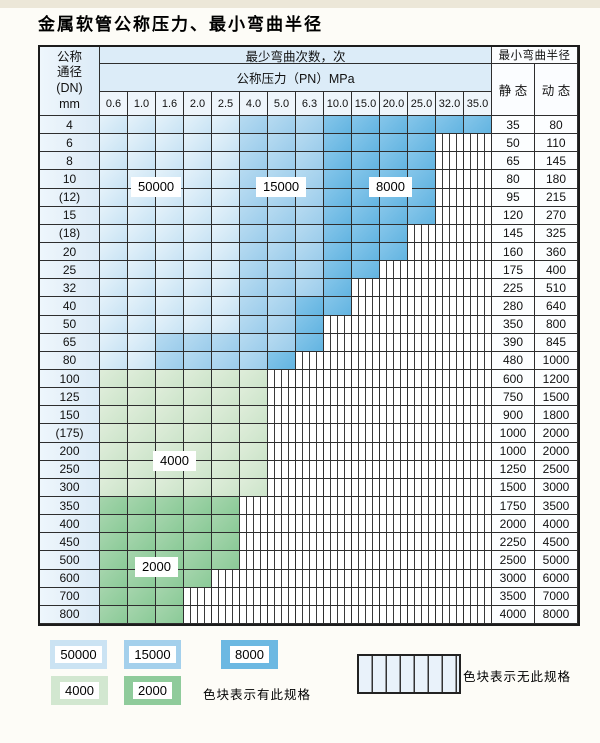 The image size is (600, 743). What do you see at coordinates (513, 288) in the screenshot?
I see `static-radius-value: 225` at bounding box center [513, 288].